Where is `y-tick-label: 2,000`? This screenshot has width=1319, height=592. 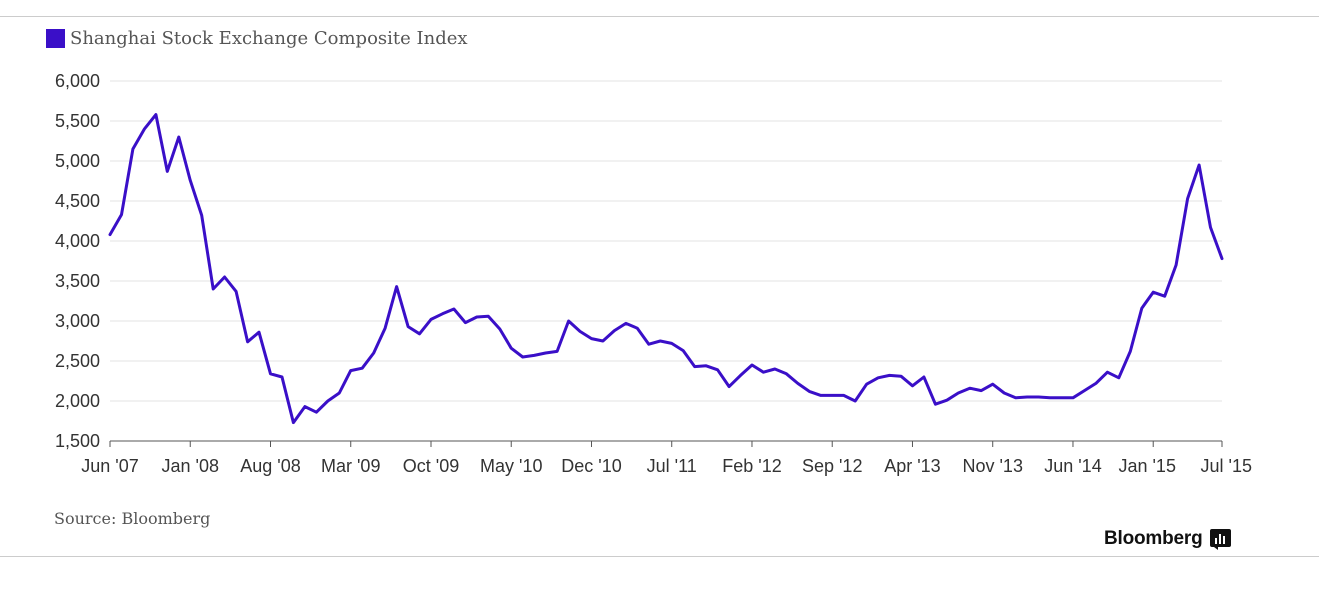
y-tick-label: 2,000 is located at coordinates (77, 401).